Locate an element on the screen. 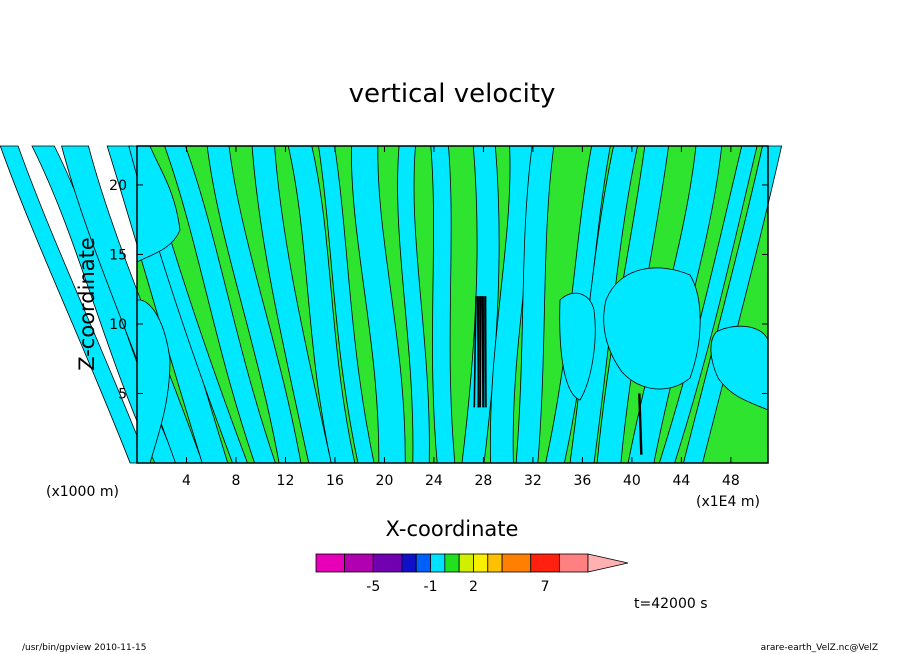  x-tick-label: 28 is located at coordinates (484, 481).